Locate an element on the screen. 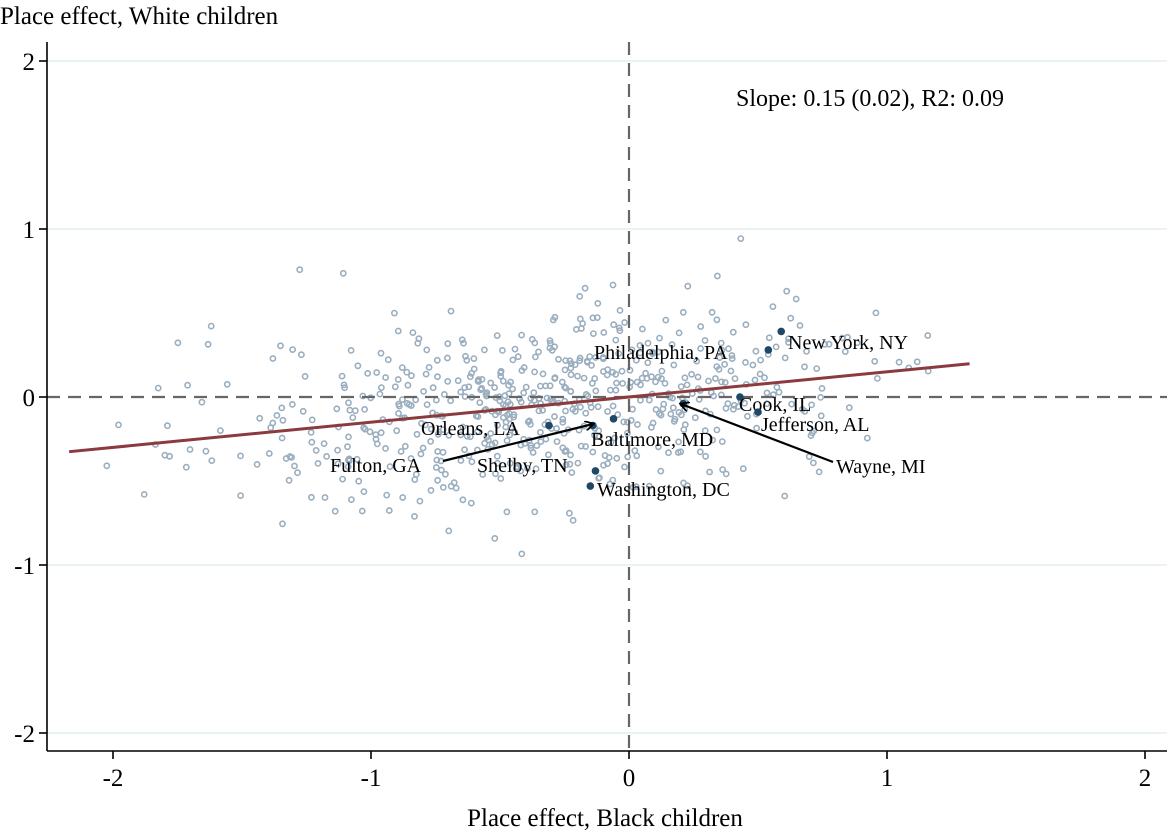  highlight-point-baltimore-md is located at coordinates (613, 419).